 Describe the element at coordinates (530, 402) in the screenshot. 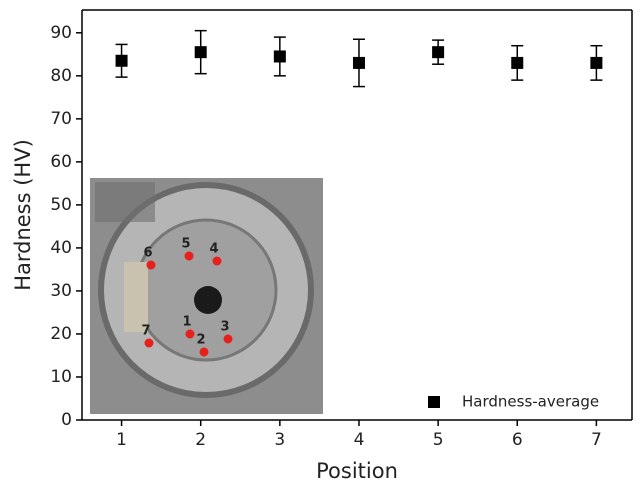

I see `legend-label: Hardness-average` at that location.